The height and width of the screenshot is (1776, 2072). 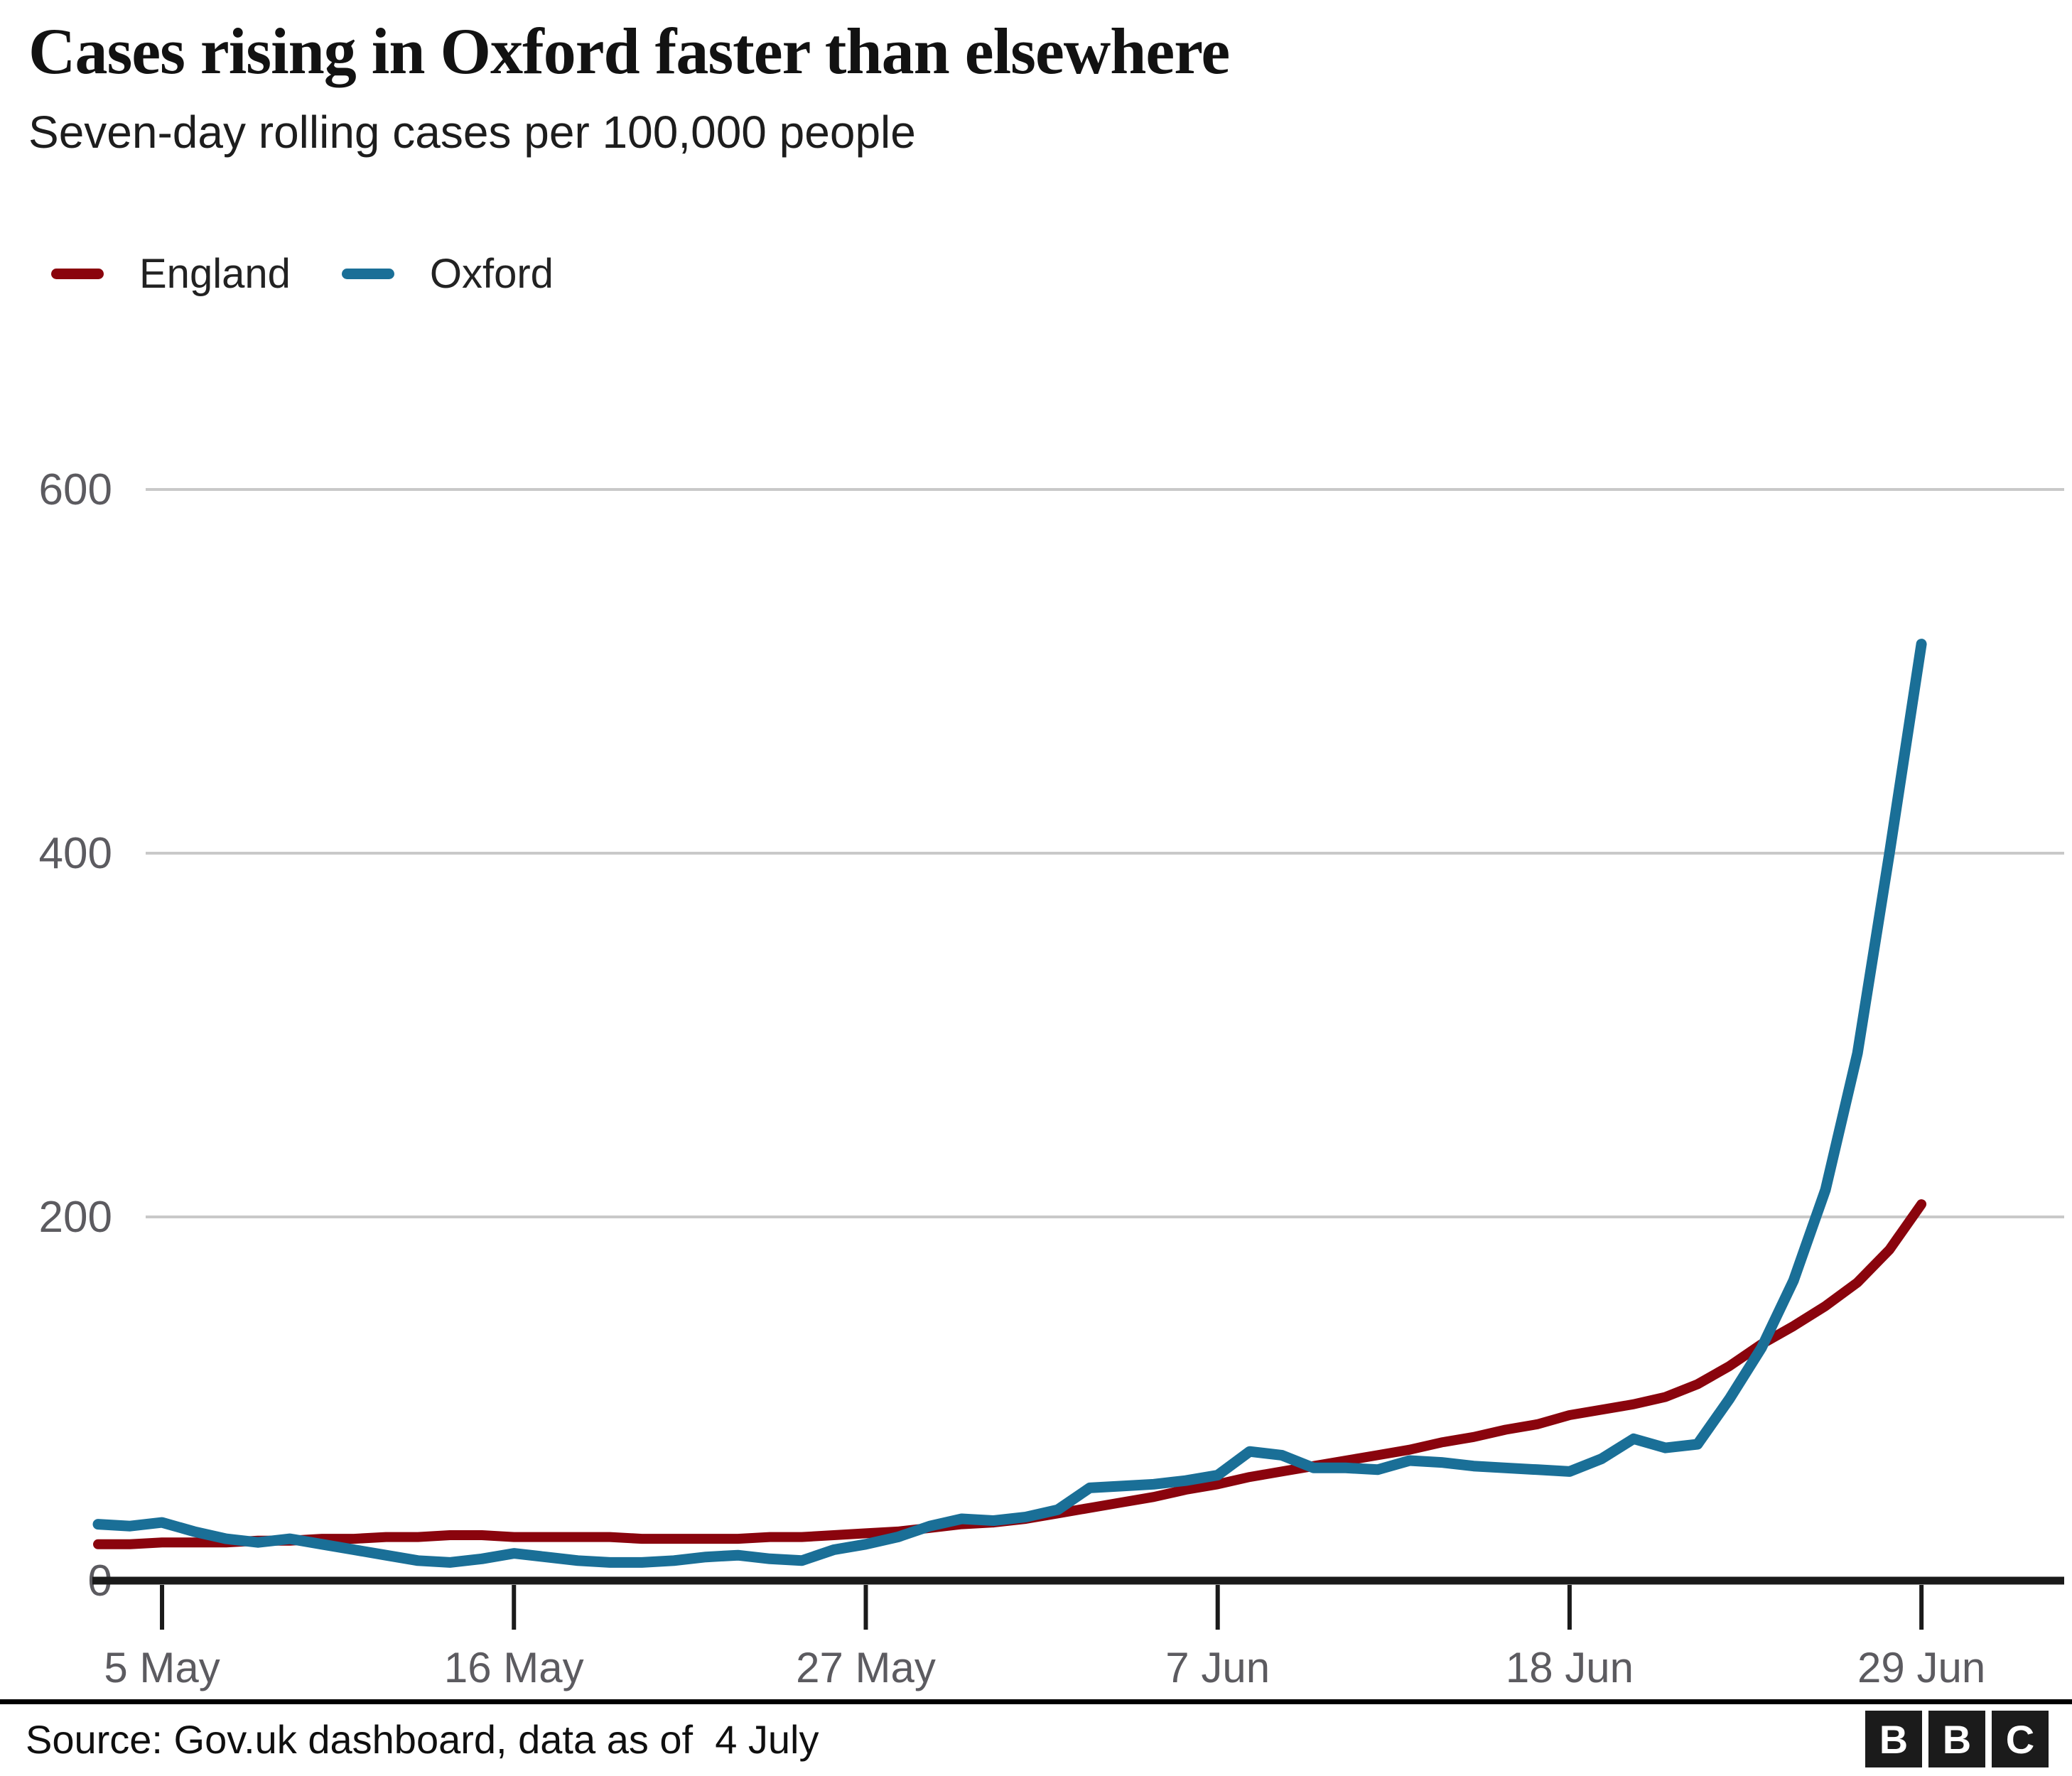 What do you see at coordinates (75, 489) in the screenshot?
I see `y-label-600: 600` at bounding box center [75, 489].